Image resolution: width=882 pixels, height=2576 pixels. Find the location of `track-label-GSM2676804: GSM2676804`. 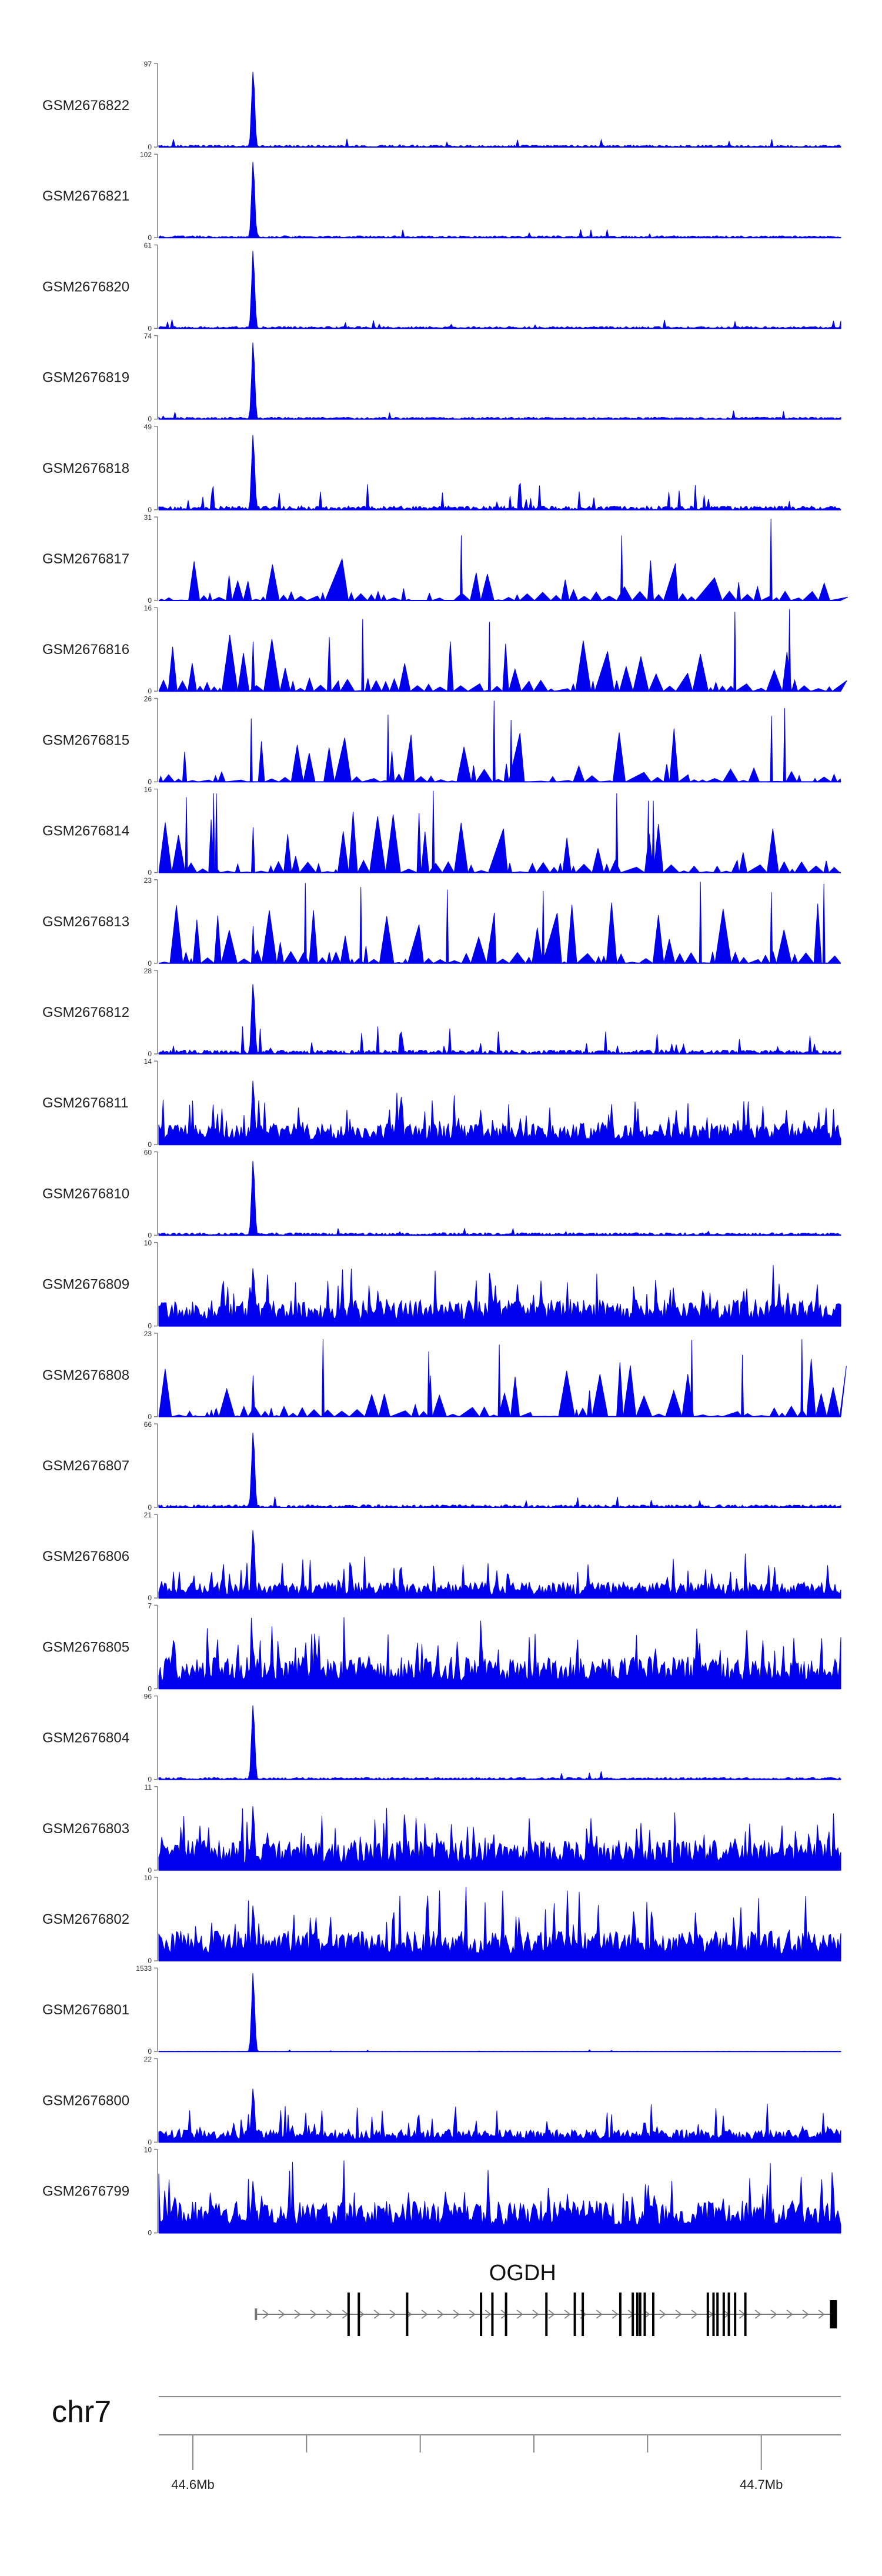

track-label-GSM2676804: GSM2676804 is located at coordinates (85, 1738).